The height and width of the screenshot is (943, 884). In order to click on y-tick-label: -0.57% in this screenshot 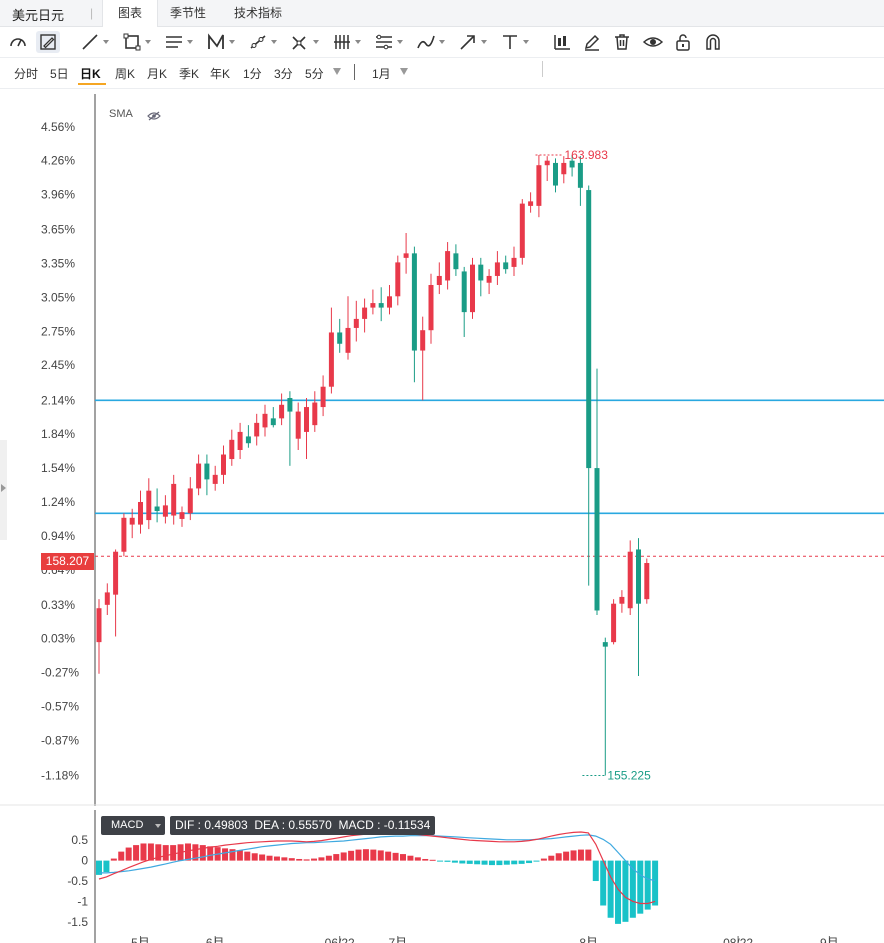, I will do `click(60, 707)`.